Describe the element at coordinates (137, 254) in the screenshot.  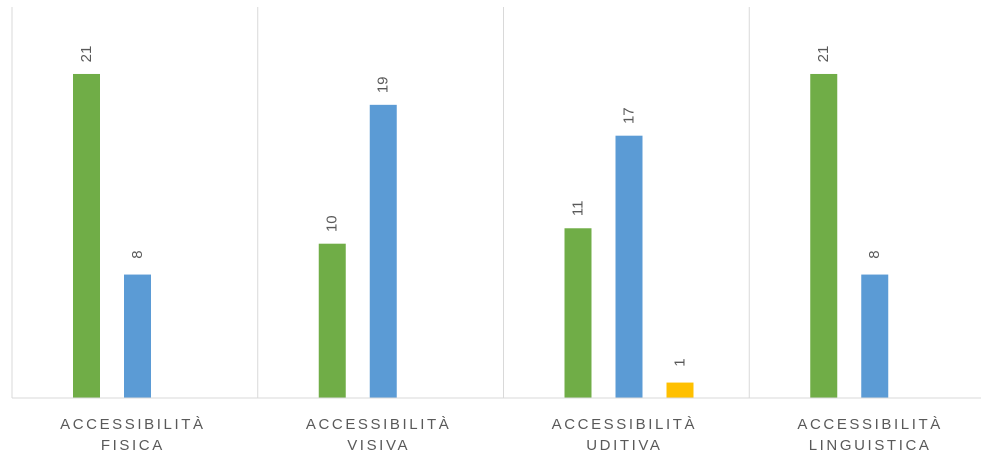
I see `data-label-0-series-1: 8` at that location.